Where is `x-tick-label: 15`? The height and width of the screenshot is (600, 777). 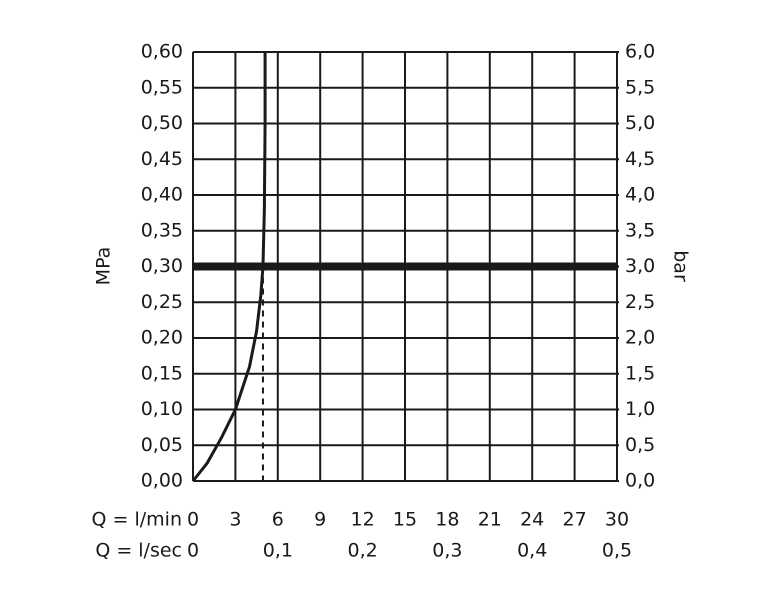 x-tick-label: 15 is located at coordinates (405, 520).